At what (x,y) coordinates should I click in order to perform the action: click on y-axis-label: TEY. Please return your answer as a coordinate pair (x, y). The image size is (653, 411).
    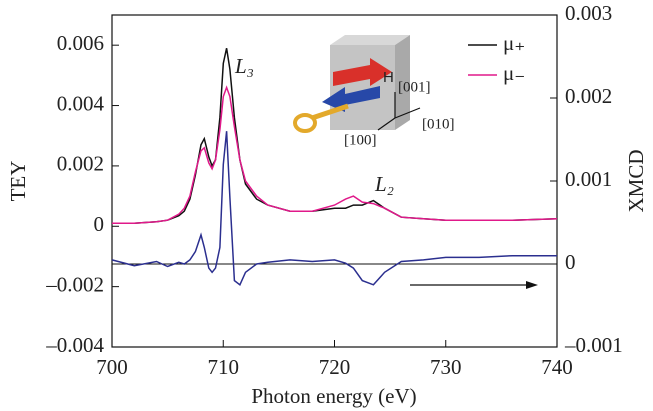
    Looking at the image, I should click on (18, 181).